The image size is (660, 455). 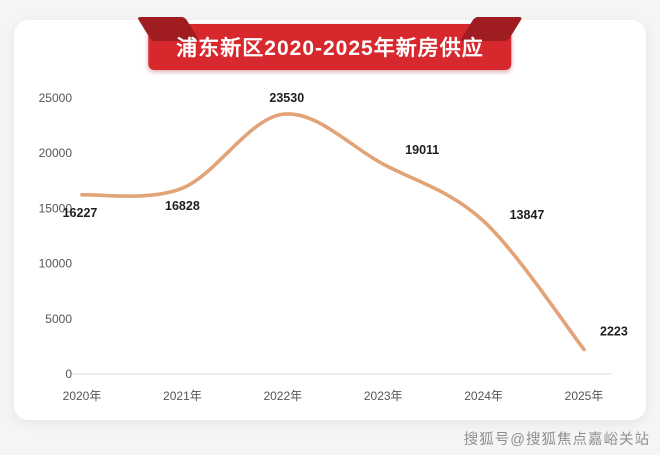 I want to click on x-tick-label: 2021年, so click(x=182, y=396).